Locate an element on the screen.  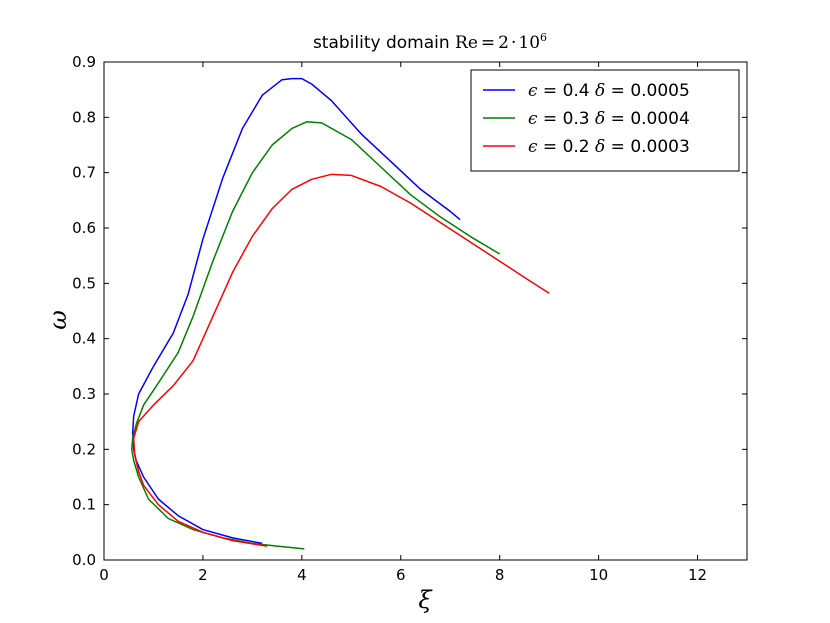
y-tick-label: 0.9 is located at coordinates (84, 62).